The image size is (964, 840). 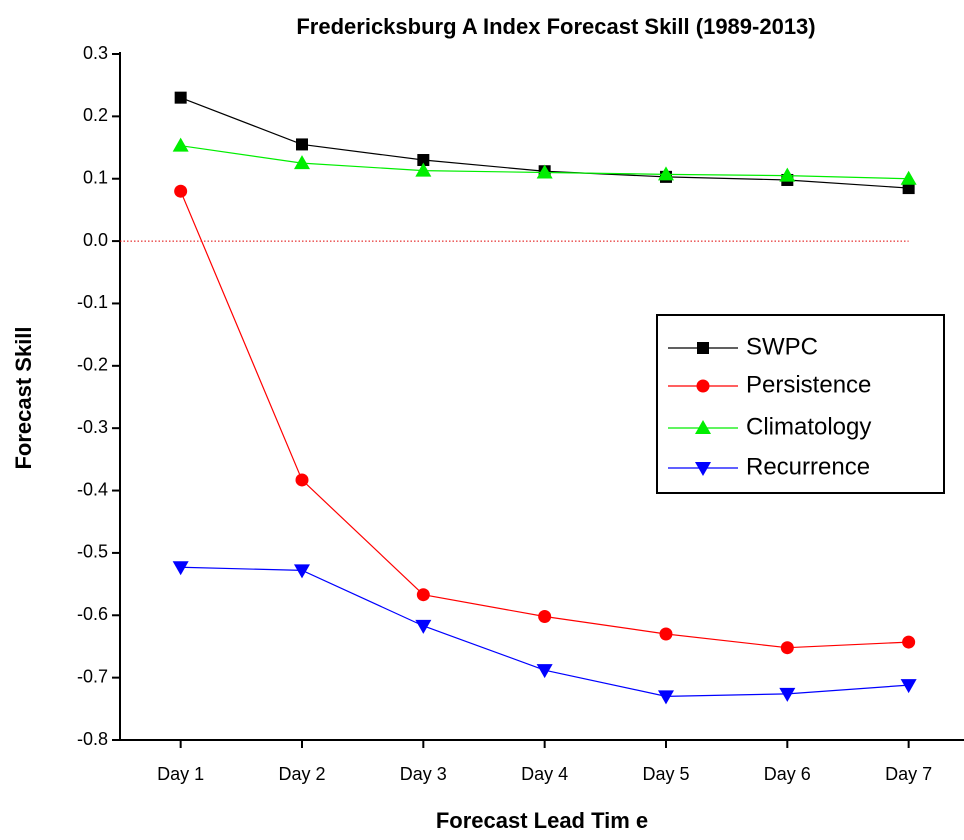 What do you see at coordinates (301, 774) in the screenshot?
I see `x-tick-label: Day 2` at bounding box center [301, 774].